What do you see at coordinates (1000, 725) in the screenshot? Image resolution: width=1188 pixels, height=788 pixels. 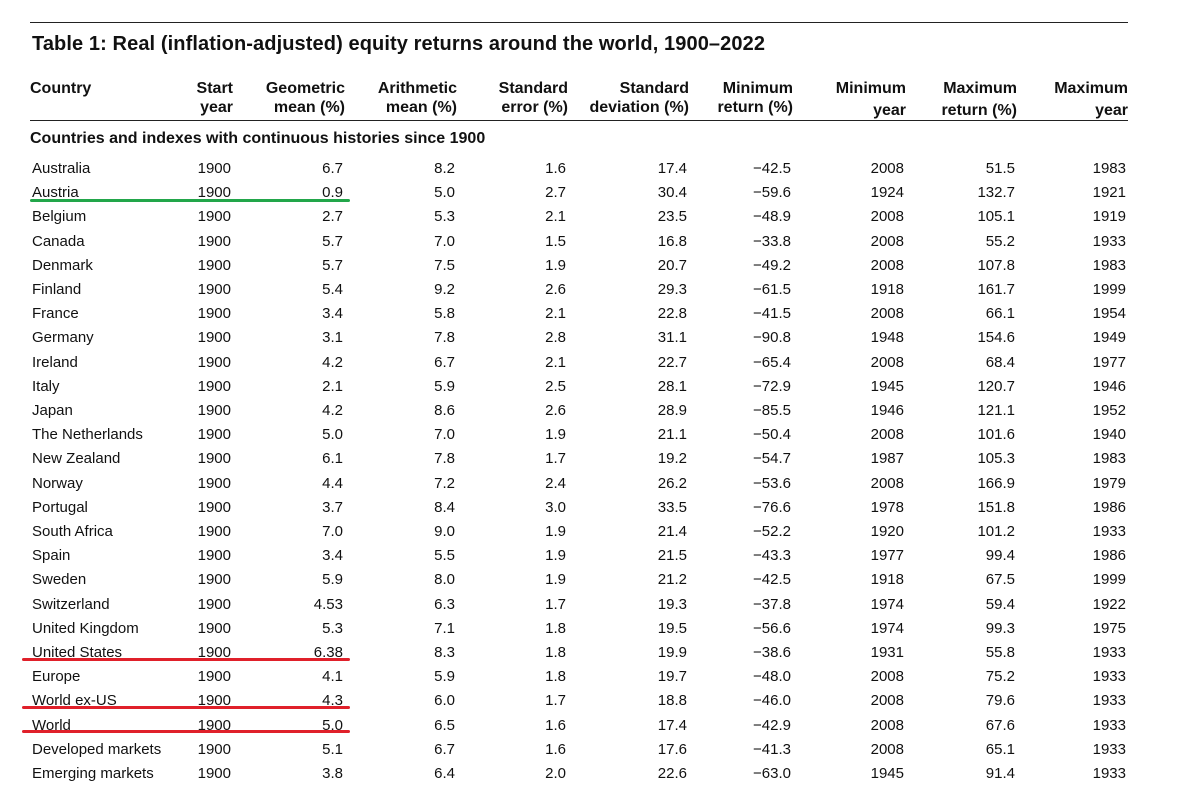 I see `cell-maximum-return: 67.6` at bounding box center [1000, 725].